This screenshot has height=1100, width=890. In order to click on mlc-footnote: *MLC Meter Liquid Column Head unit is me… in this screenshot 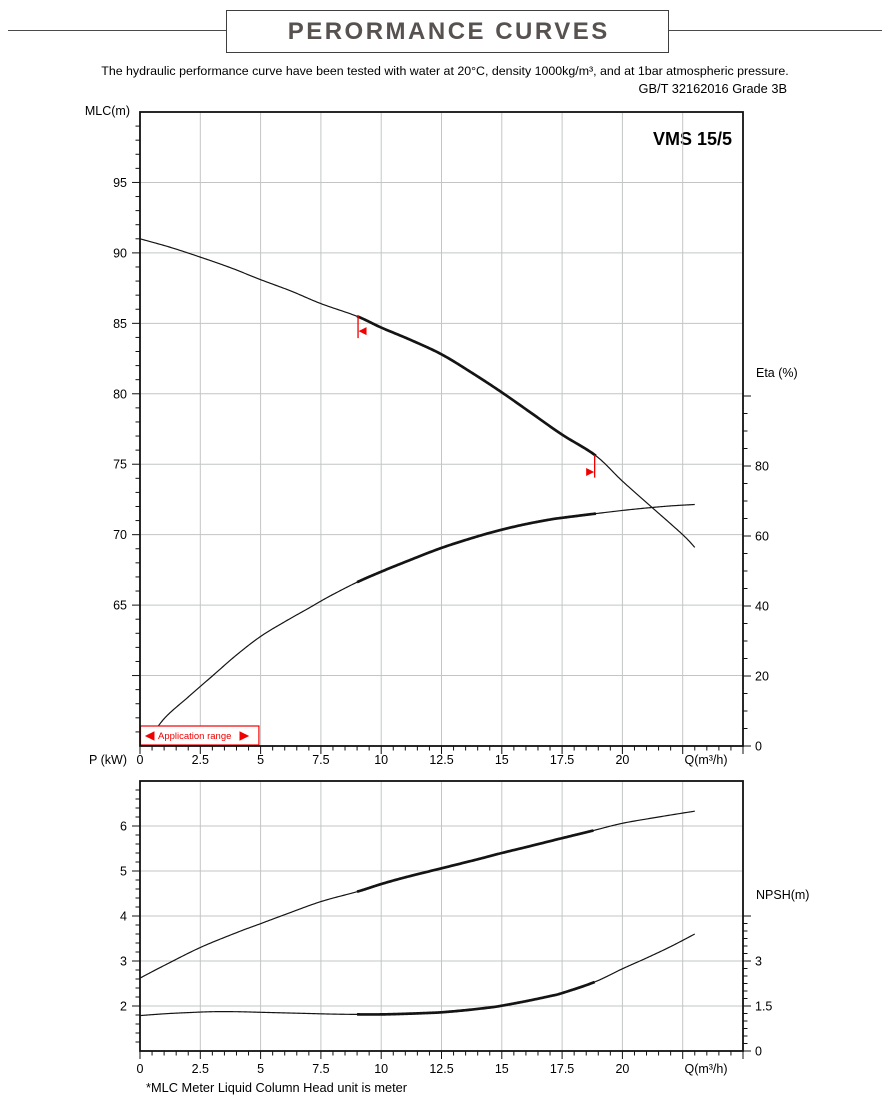, I will do `click(277, 1087)`.